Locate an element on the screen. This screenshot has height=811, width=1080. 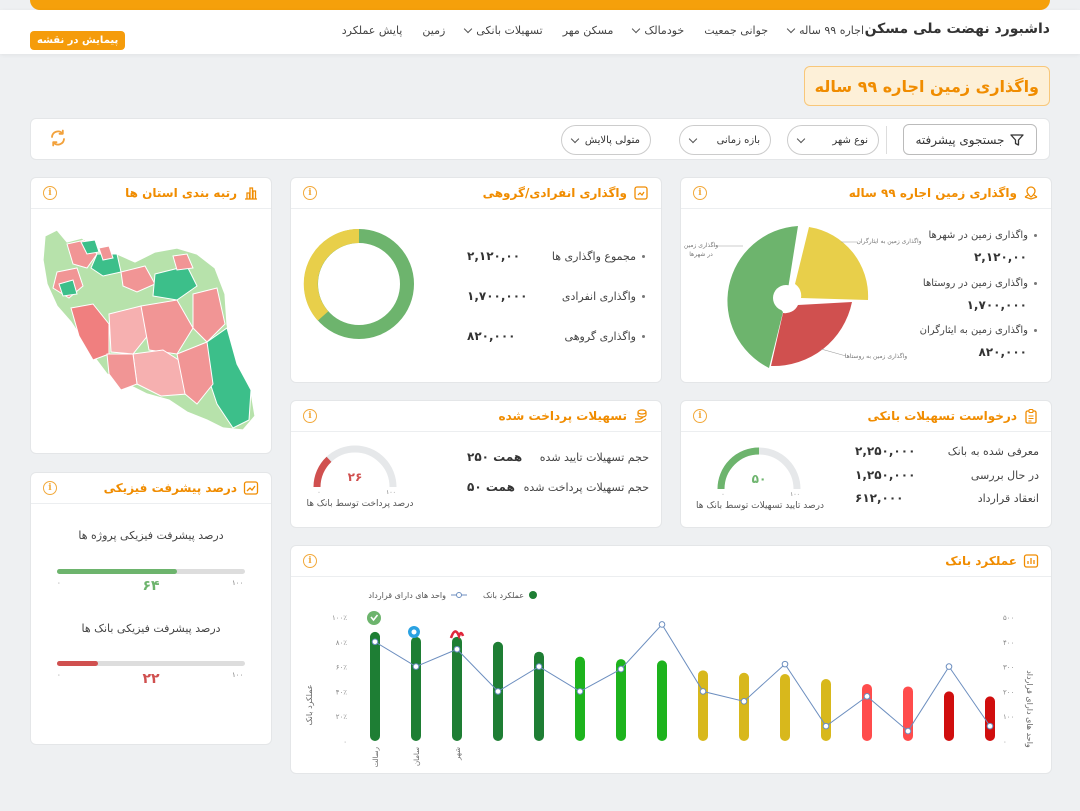
custodian-select: متولی پالایش is located at coordinates (606, 140).